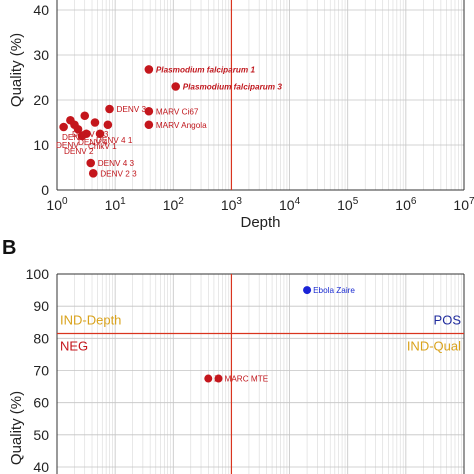 Image resolution: width=474 pixels, height=474 pixels. I want to click on point-label: DENV 2 3, so click(118, 173).